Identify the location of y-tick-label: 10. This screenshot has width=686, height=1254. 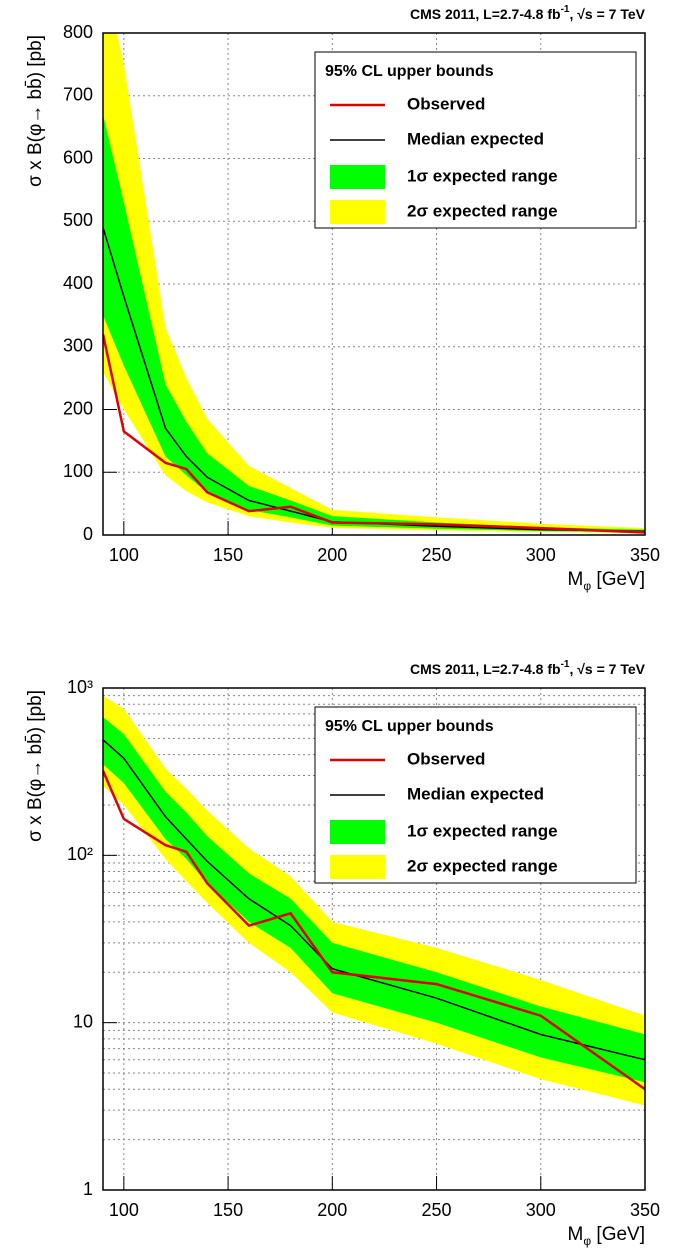
(83, 1021).